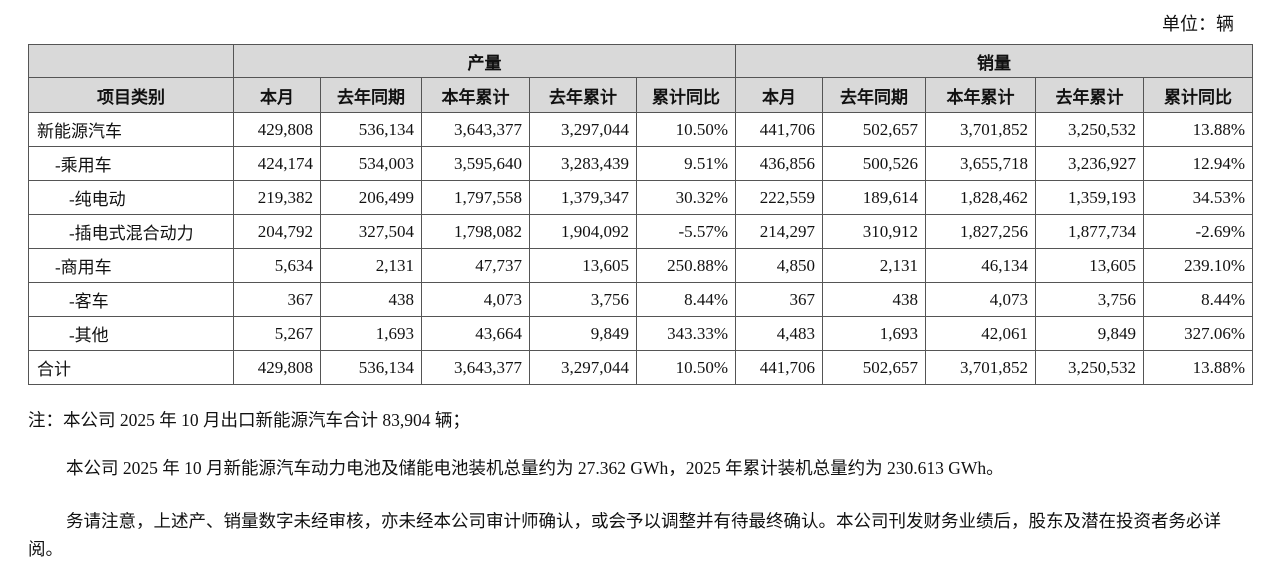 The width and height of the screenshot is (1267, 571). I want to click on cell: 3,595,640, so click(475, 163).